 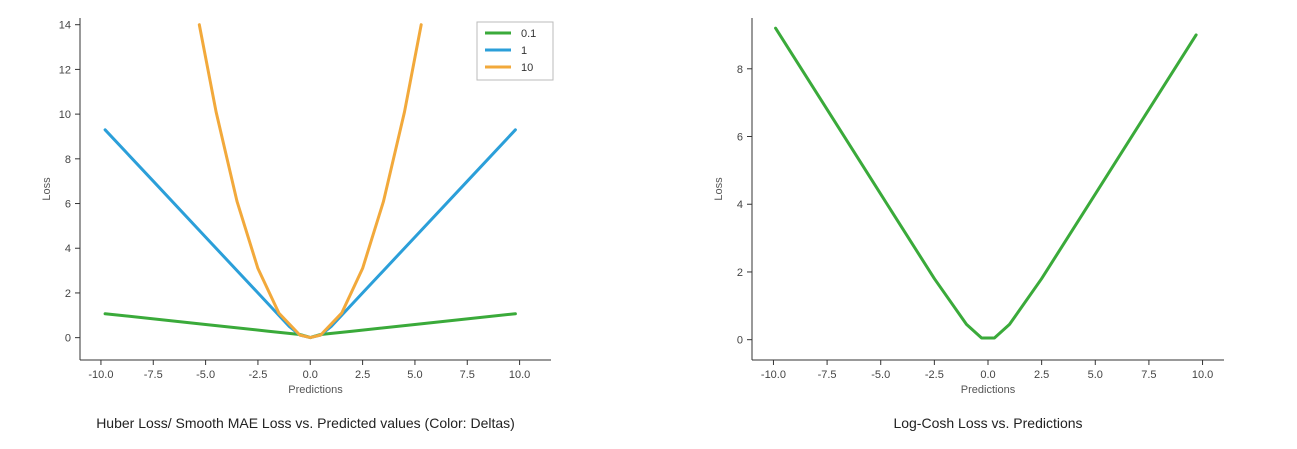 I want to click on legend-entry-label: 10, so click(x=527, y=68).